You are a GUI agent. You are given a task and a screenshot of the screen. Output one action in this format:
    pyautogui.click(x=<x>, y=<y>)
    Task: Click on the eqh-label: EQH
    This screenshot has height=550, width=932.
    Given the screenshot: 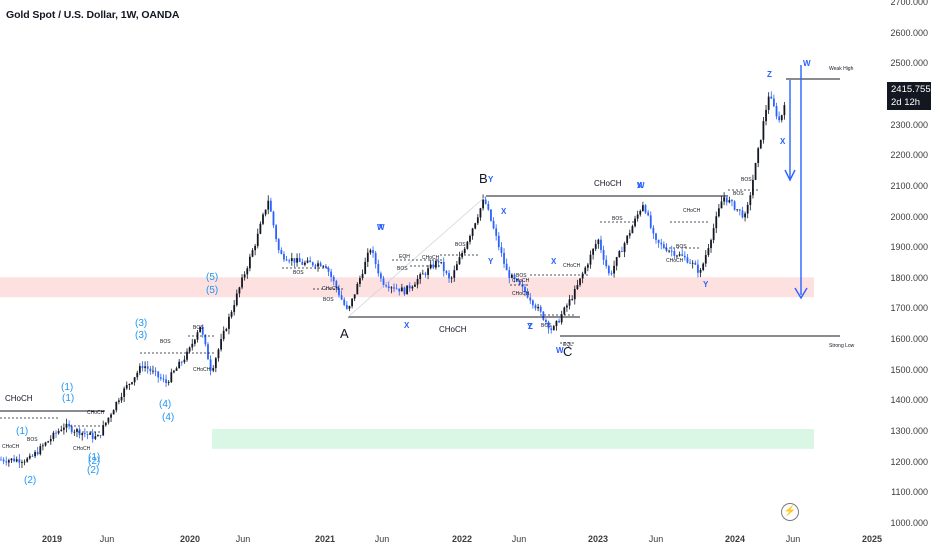 What is the action you would take?
    pyautogui.click(x=404, y=257)
    